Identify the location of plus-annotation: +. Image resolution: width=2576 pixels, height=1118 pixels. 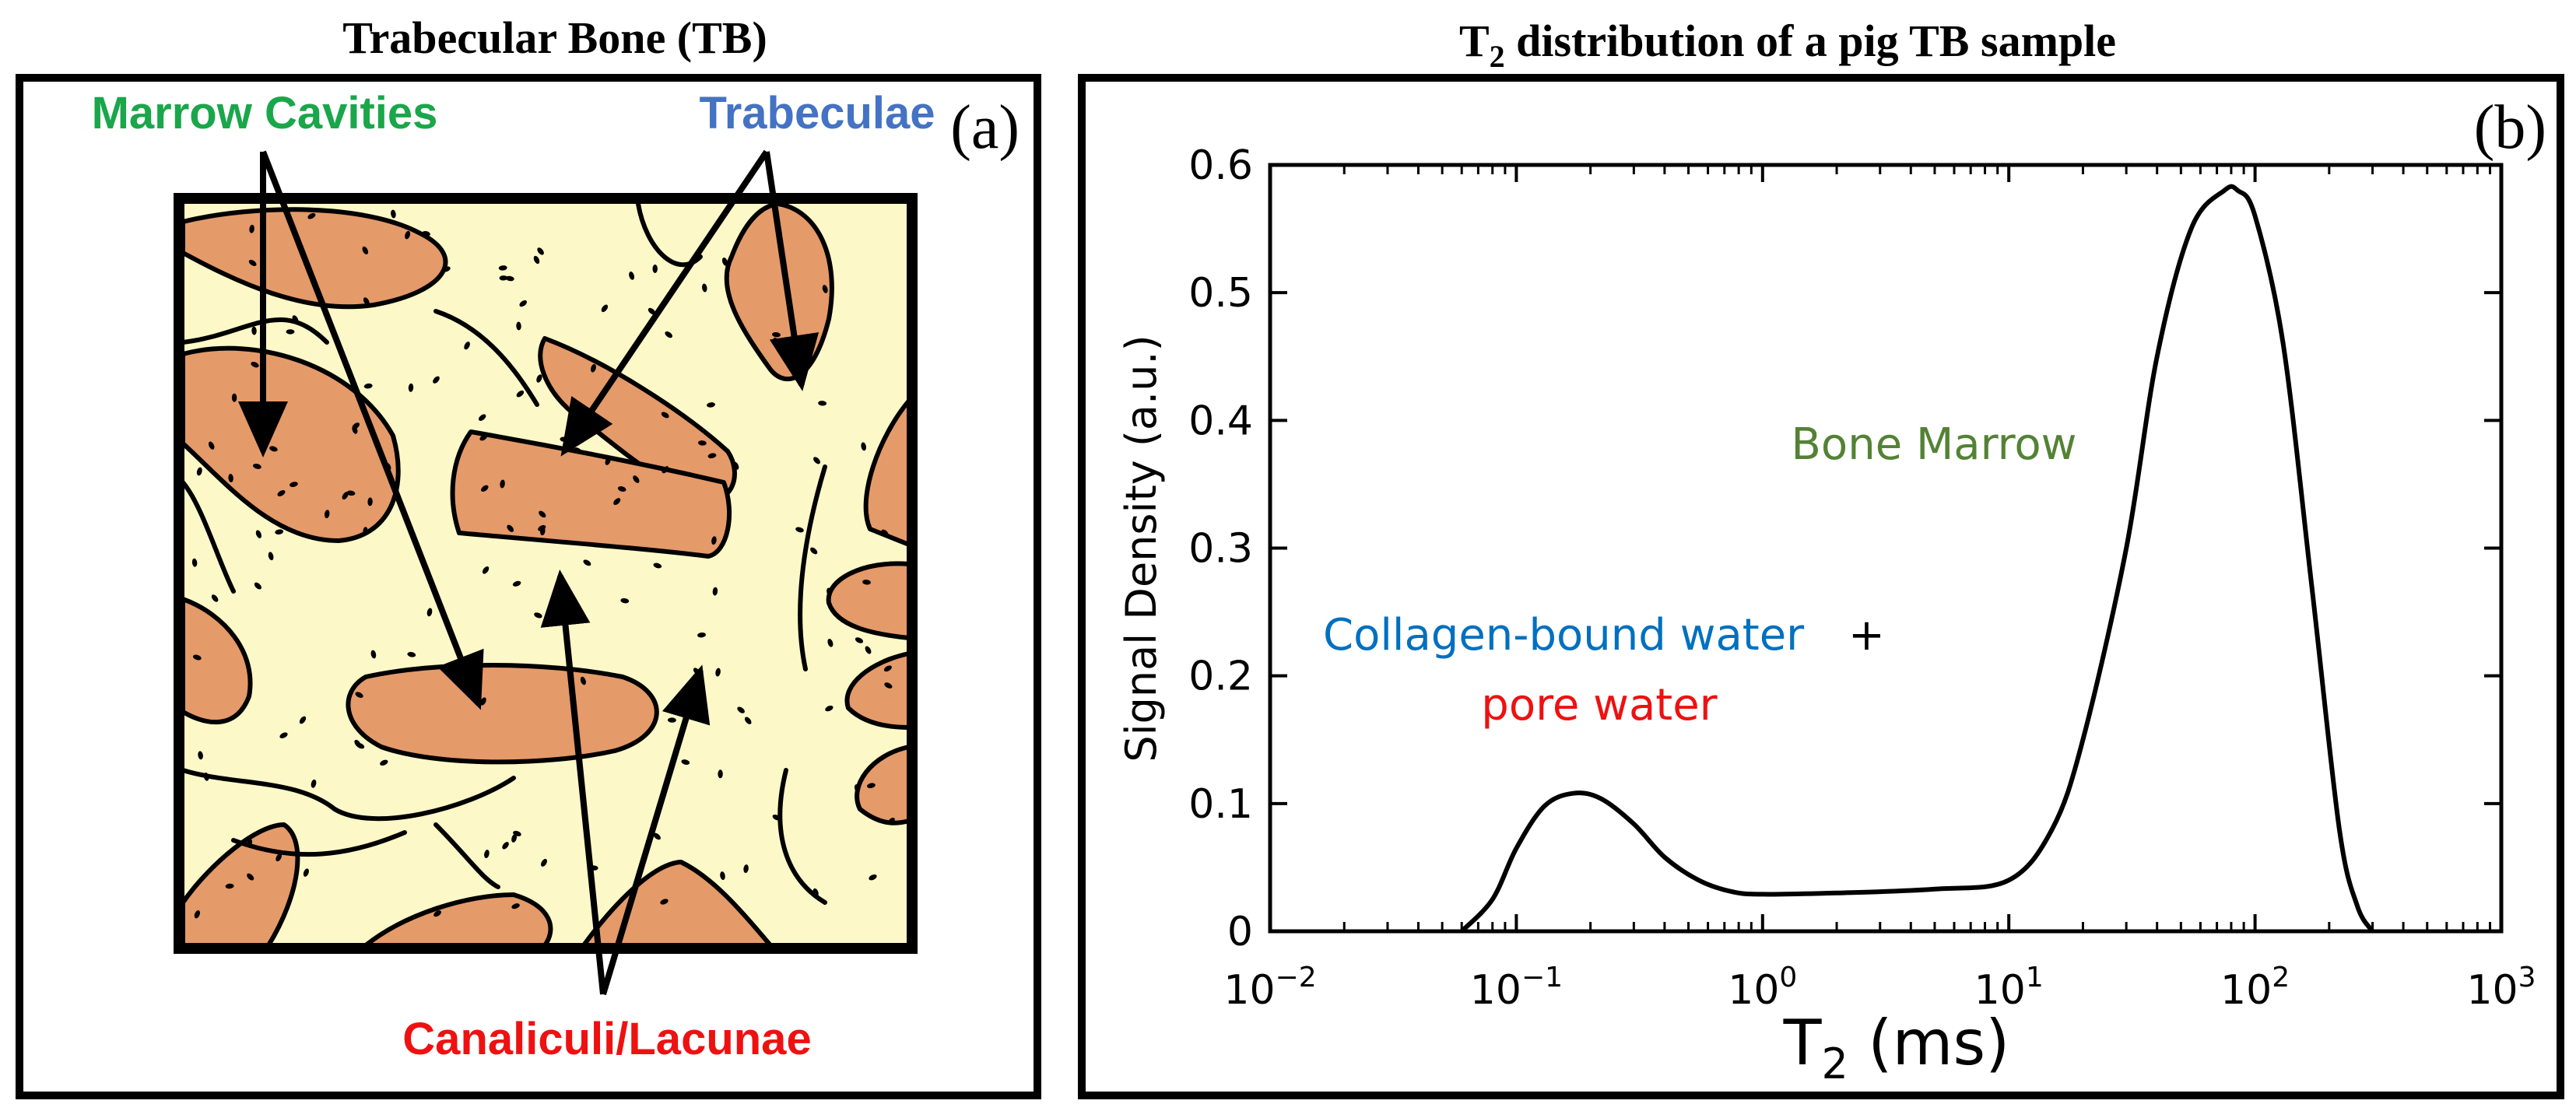
(1867, 635).